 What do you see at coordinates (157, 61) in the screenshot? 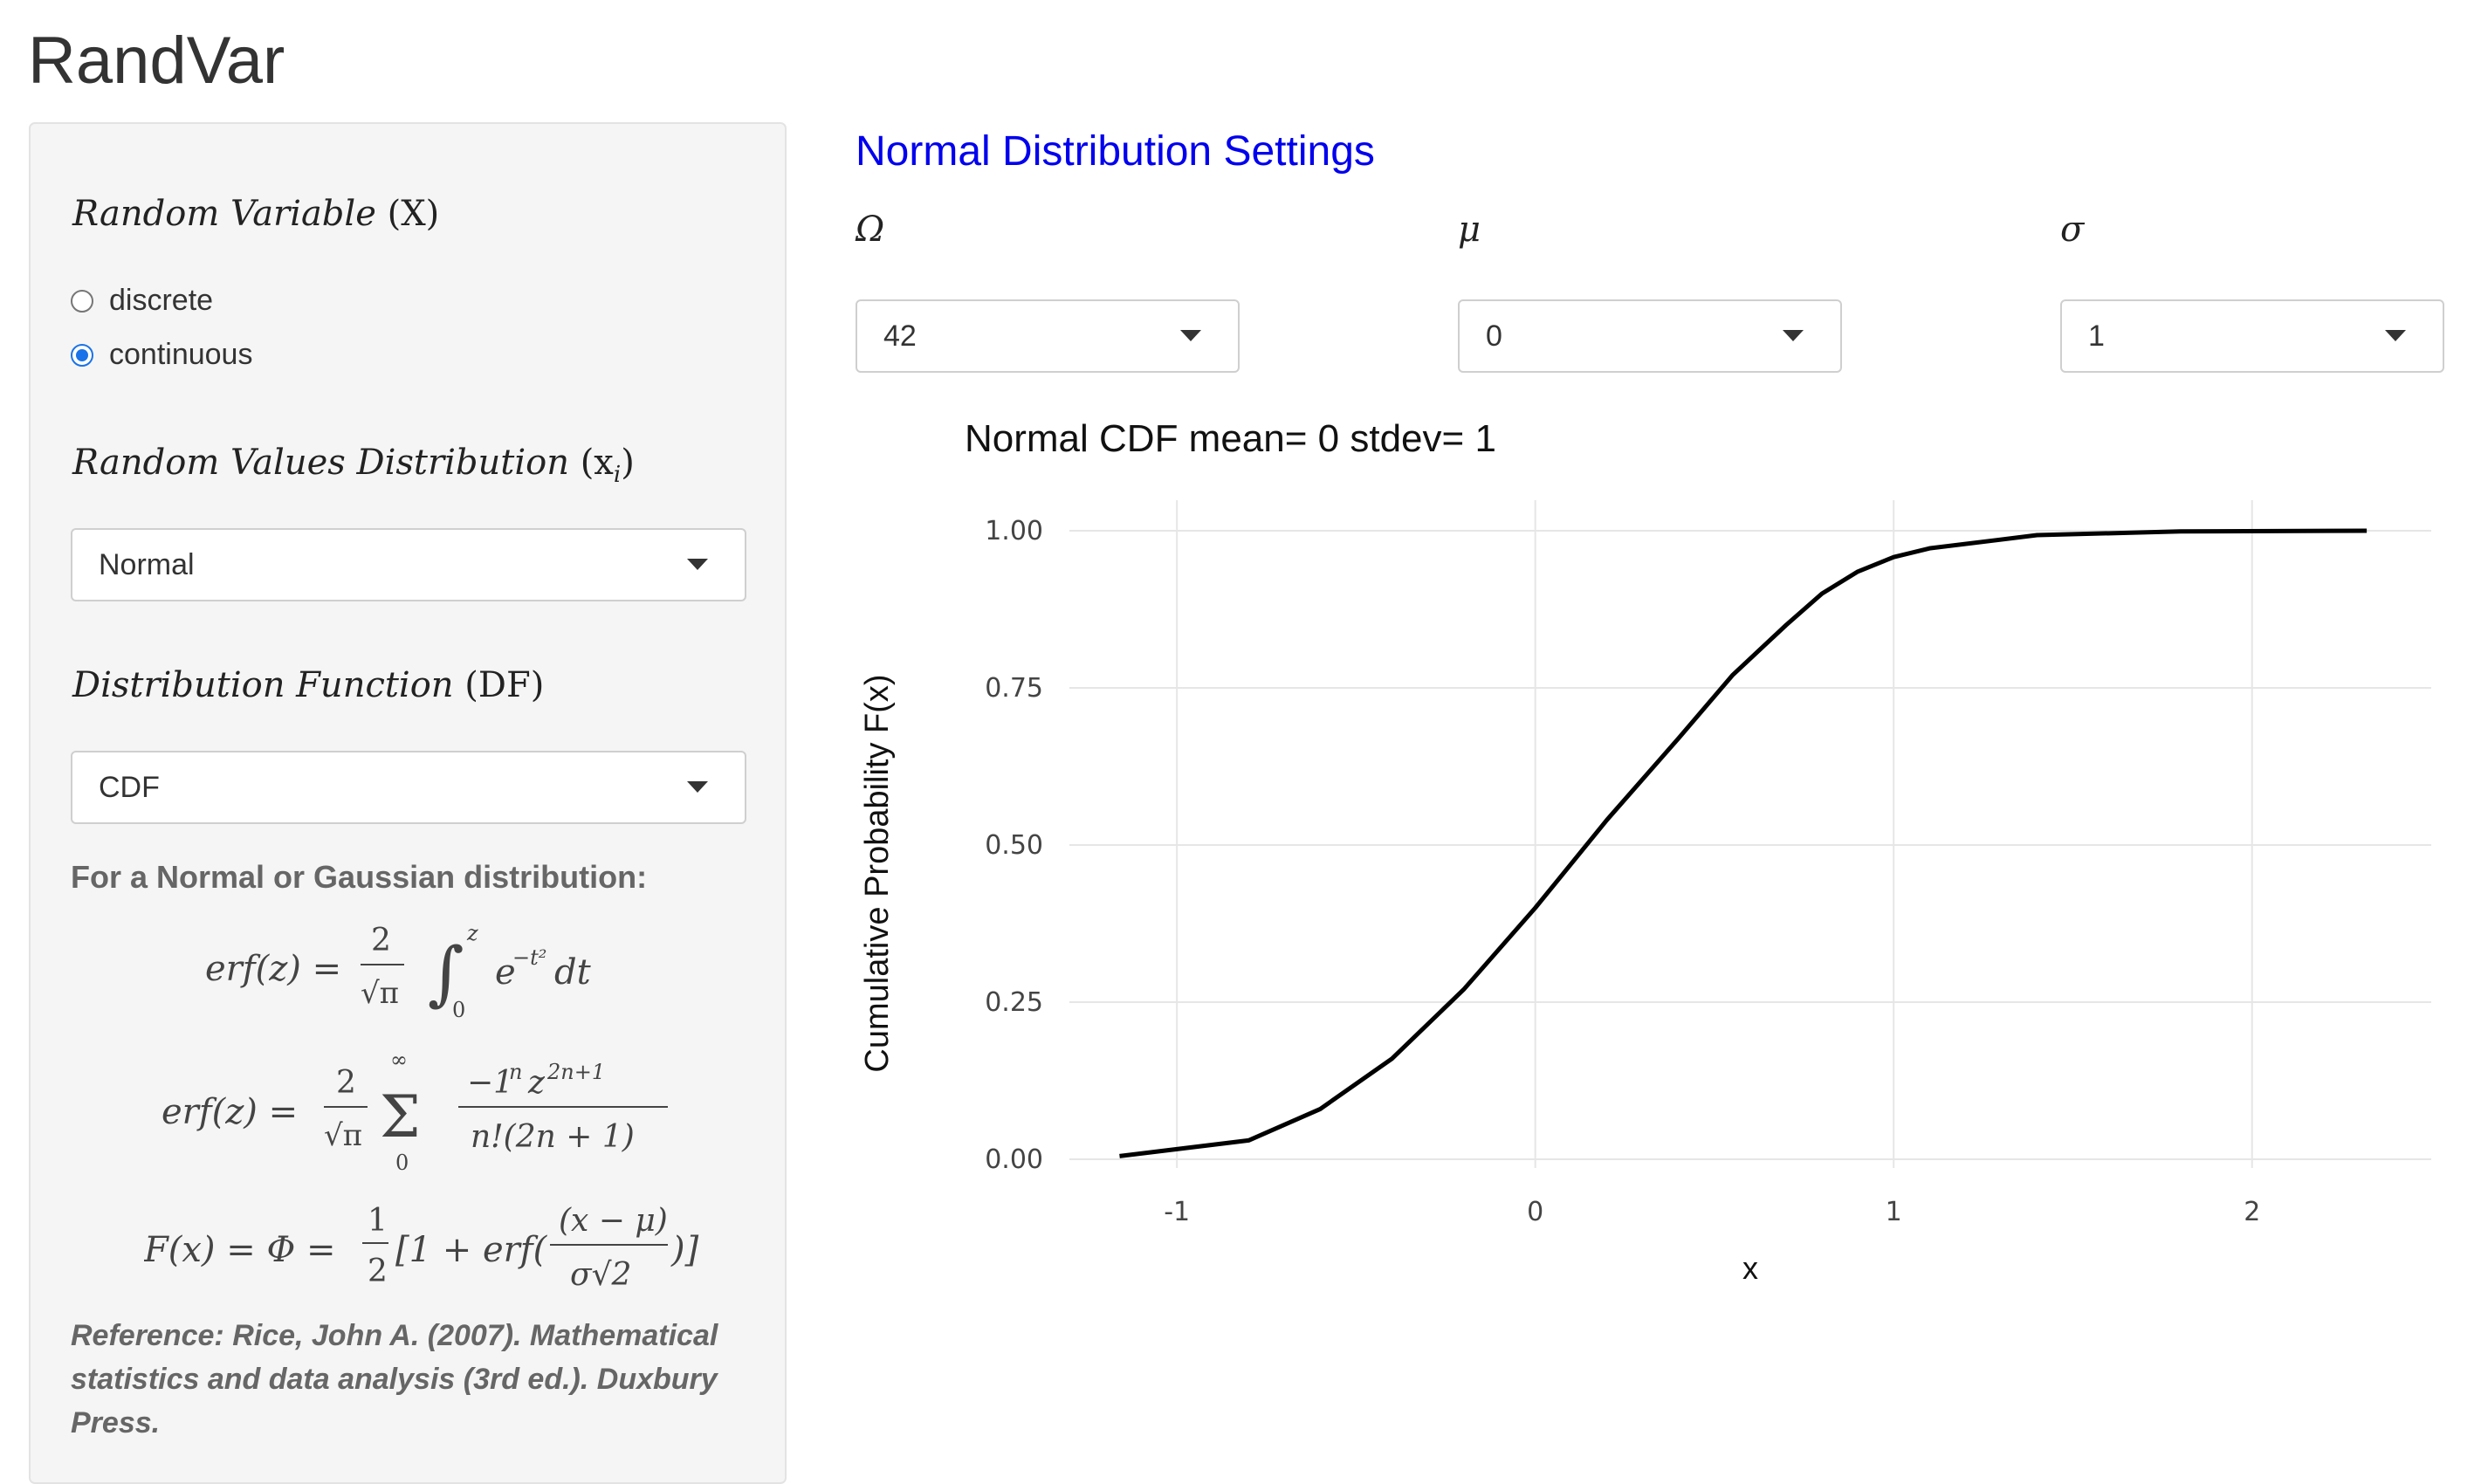
I see `app-title: RandVar` at bounding box center [157, 61].